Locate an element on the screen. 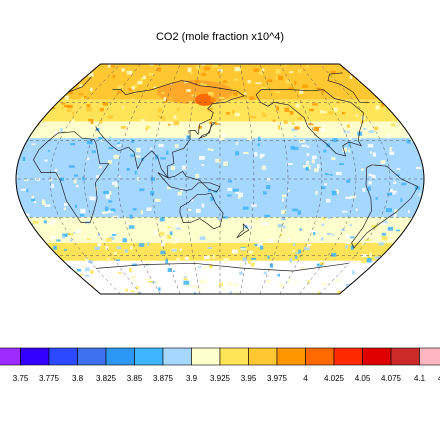  colorbar-label: 4 is located at coordinates (305, 378).